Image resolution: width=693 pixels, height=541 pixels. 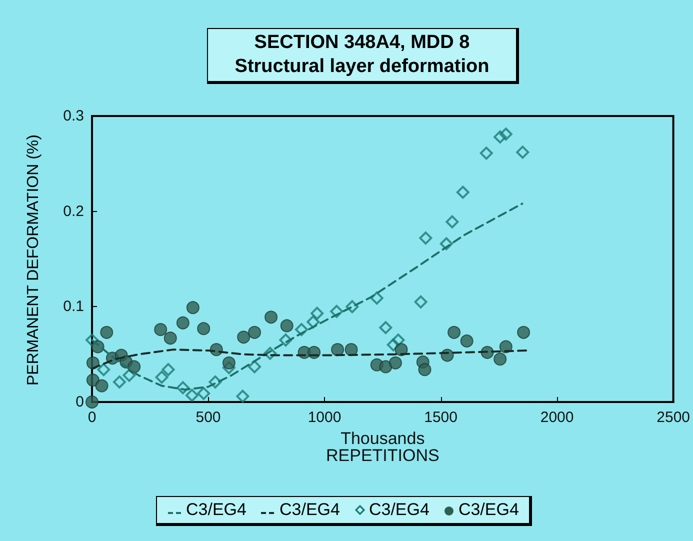 I want to click on chart-title: SECTION 348A4, MDD 8, so click(x=362, y=43).